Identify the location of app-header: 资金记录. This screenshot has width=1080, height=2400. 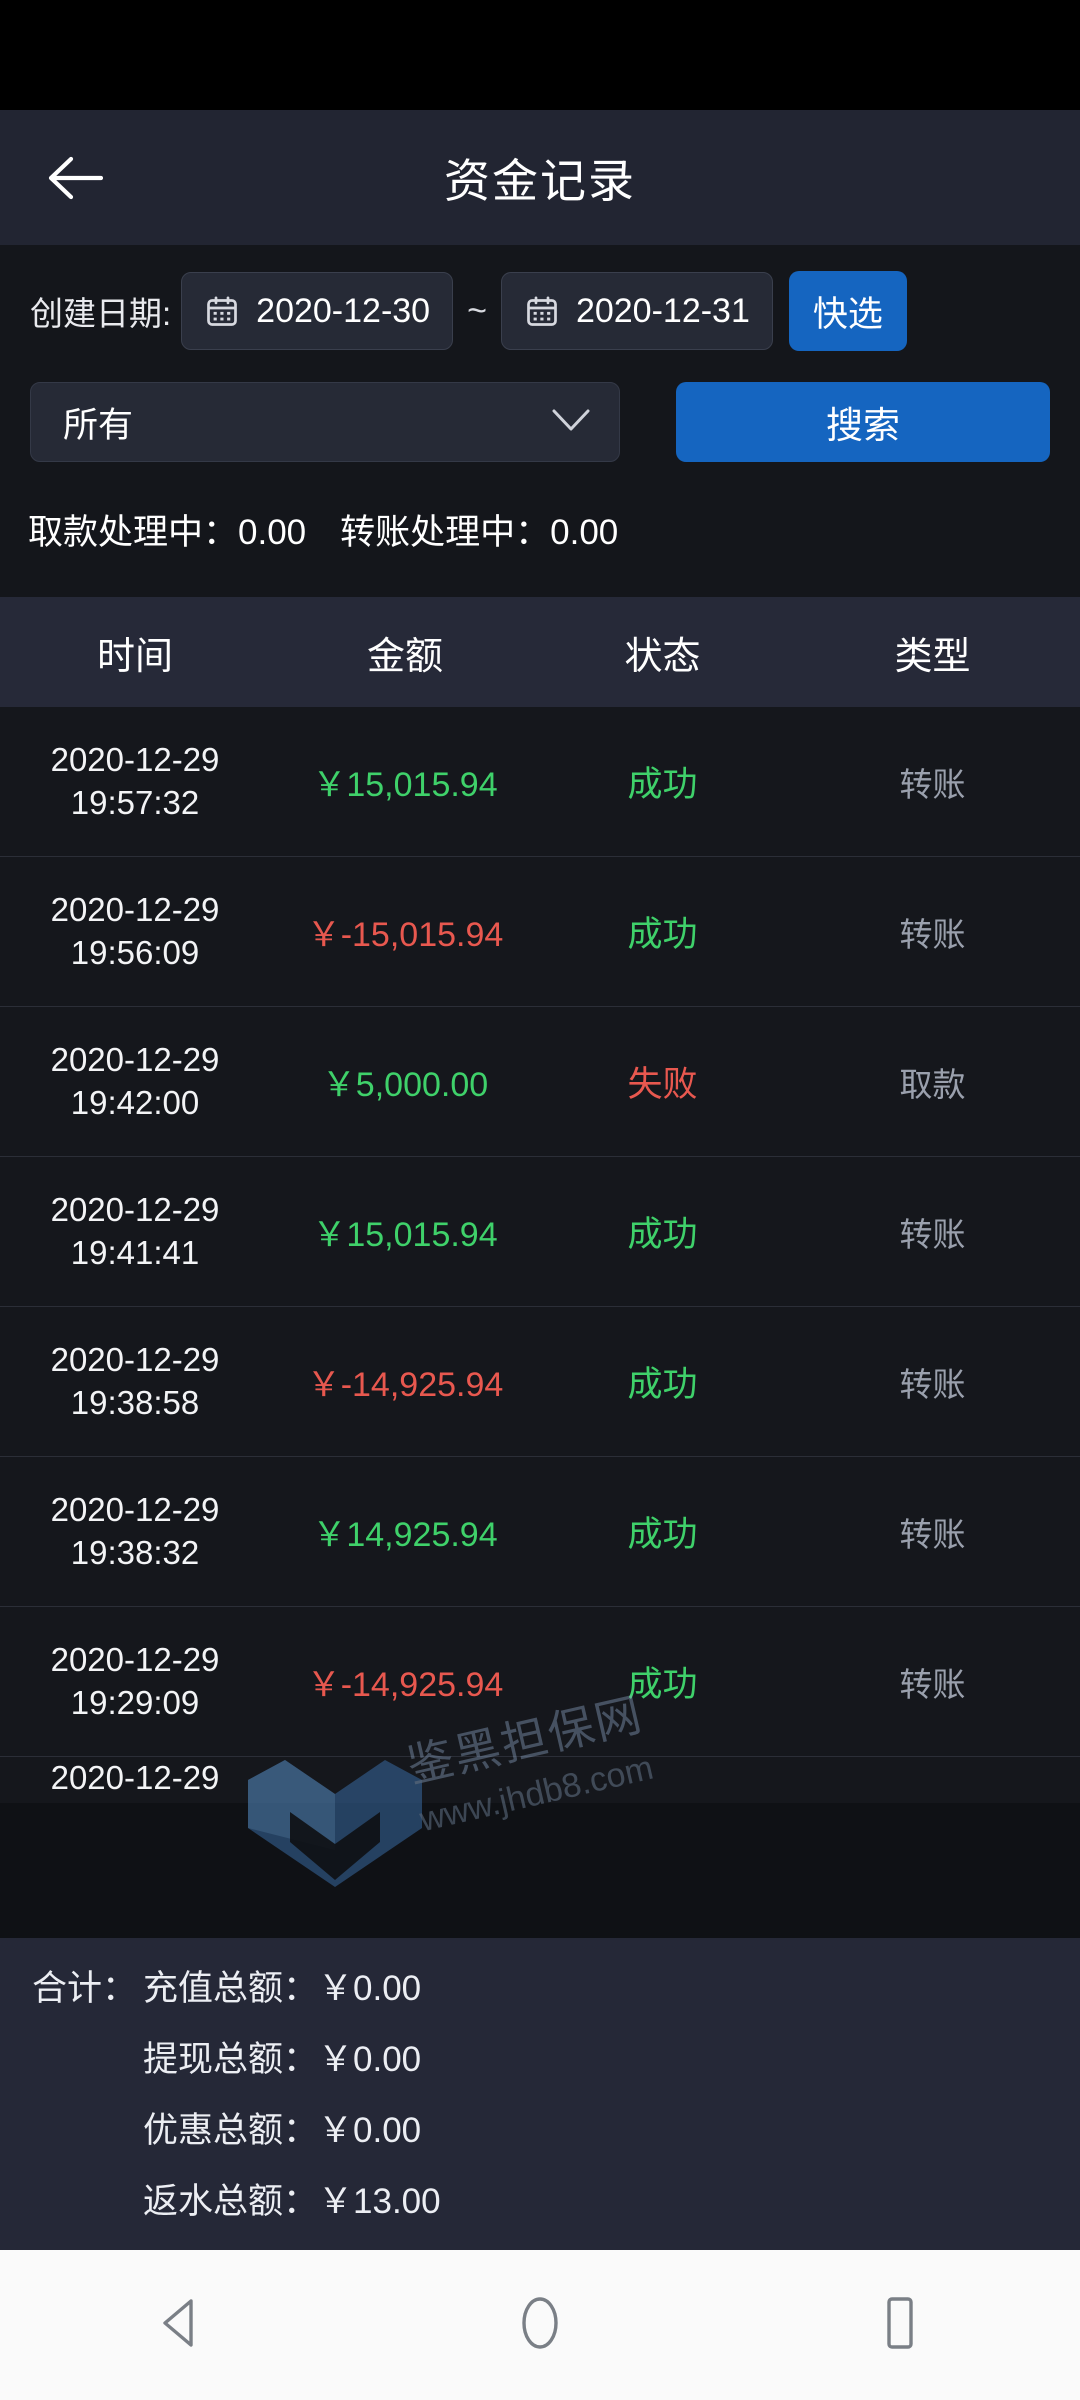
(540, 177).